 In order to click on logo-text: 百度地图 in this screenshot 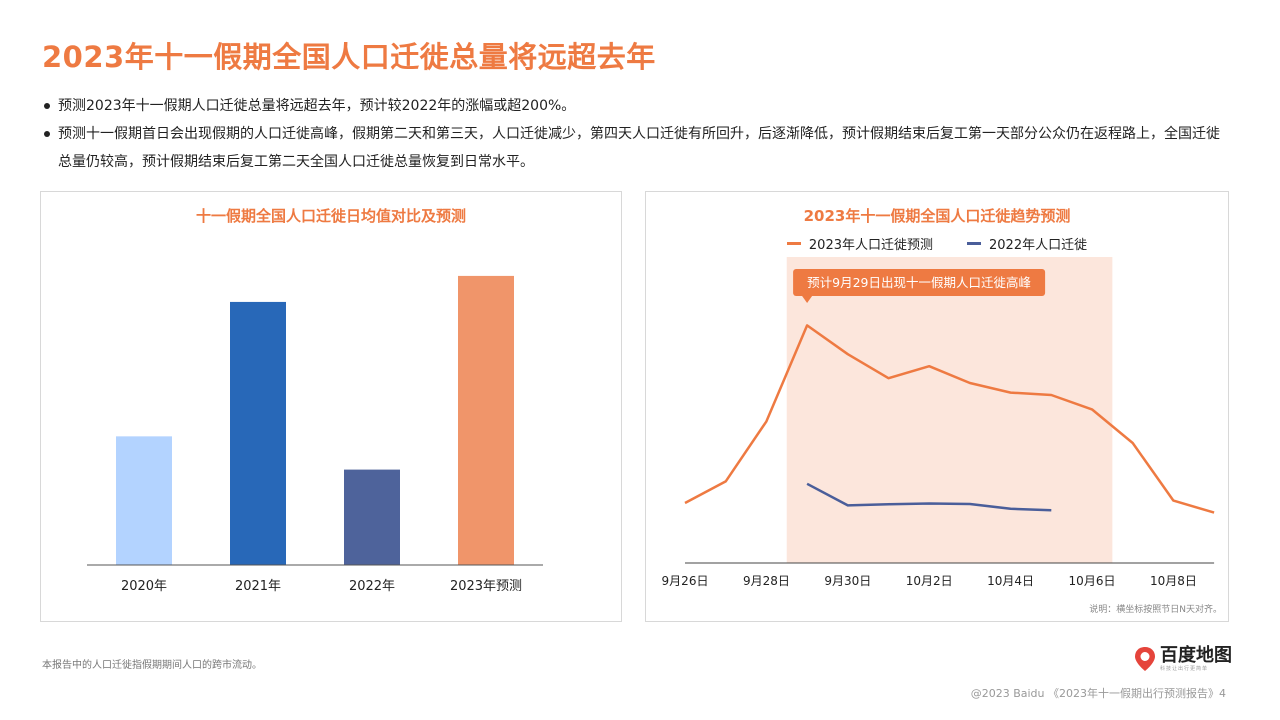, I will do `click(1196, 655)`.